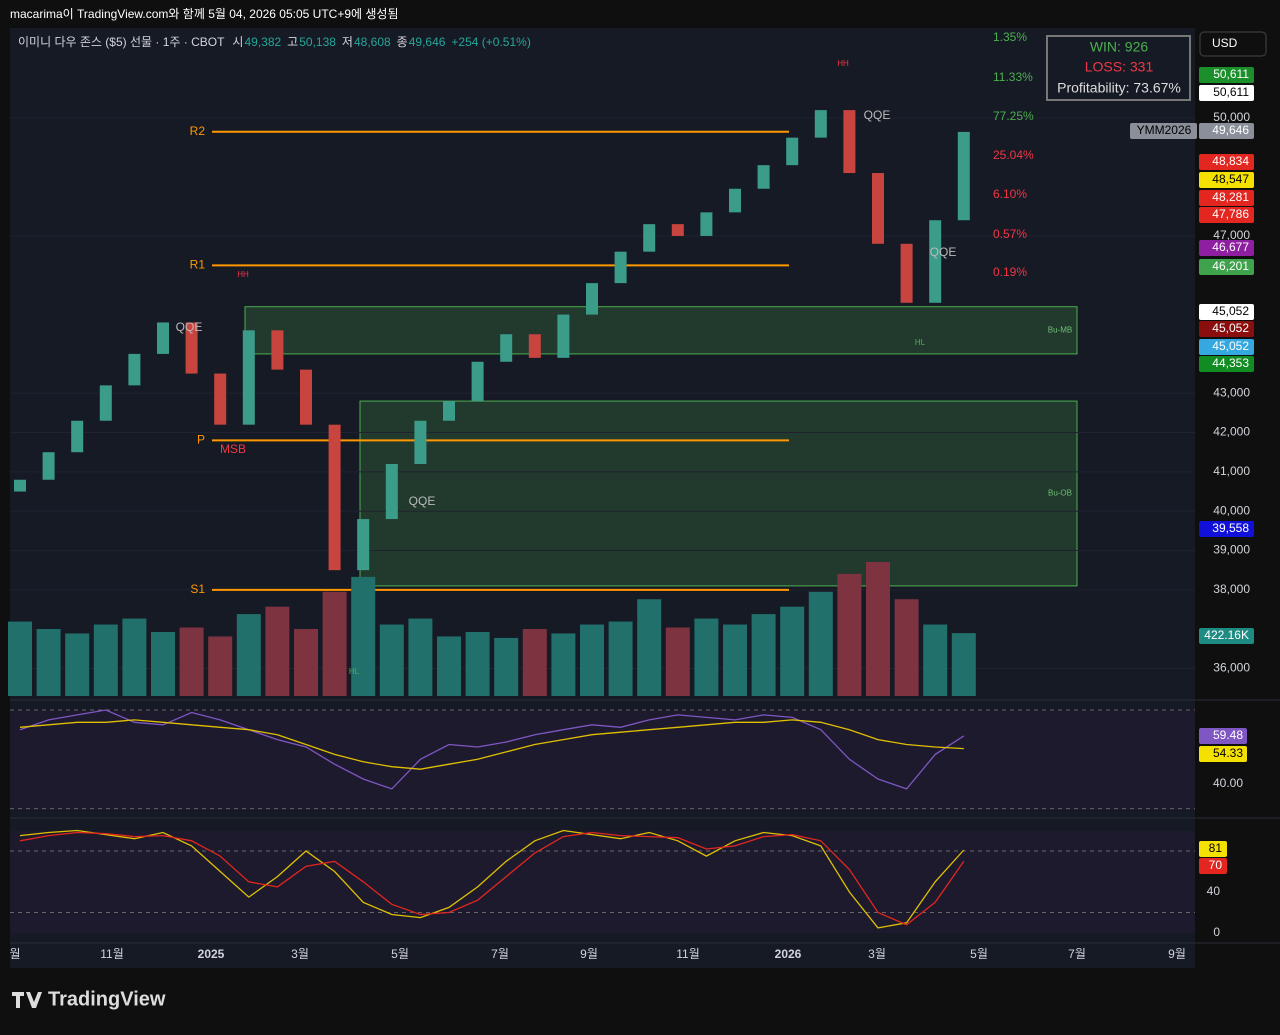 The height and width of the screenshot is (1035, 1280). What do you see at coordinates (788, 954) in the screenshot?
I see `x-tick-label: 2026` at bounding box center [788, 954].